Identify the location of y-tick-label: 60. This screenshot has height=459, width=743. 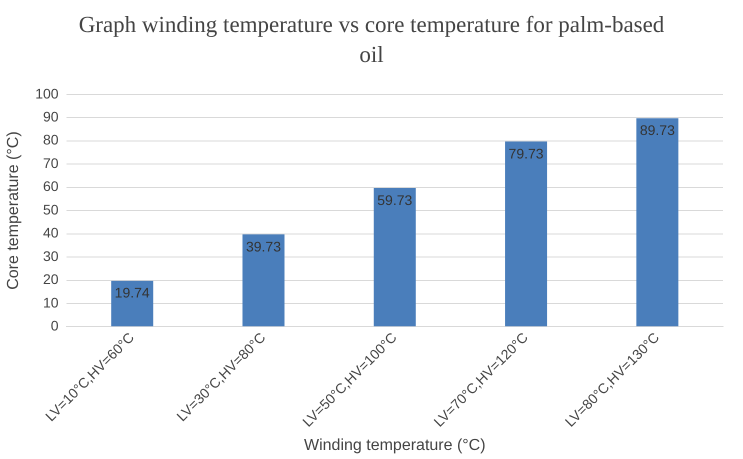
(50, 186).